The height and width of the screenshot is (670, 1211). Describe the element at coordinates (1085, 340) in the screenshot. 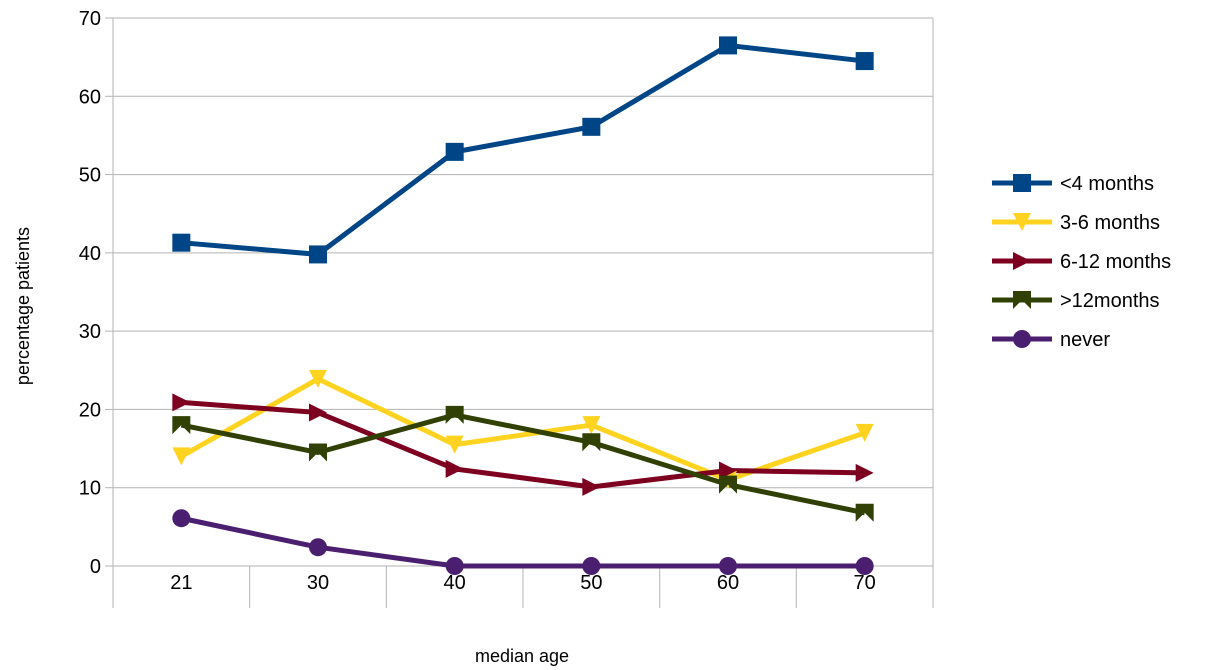

I see `legend-label: never` at that location.